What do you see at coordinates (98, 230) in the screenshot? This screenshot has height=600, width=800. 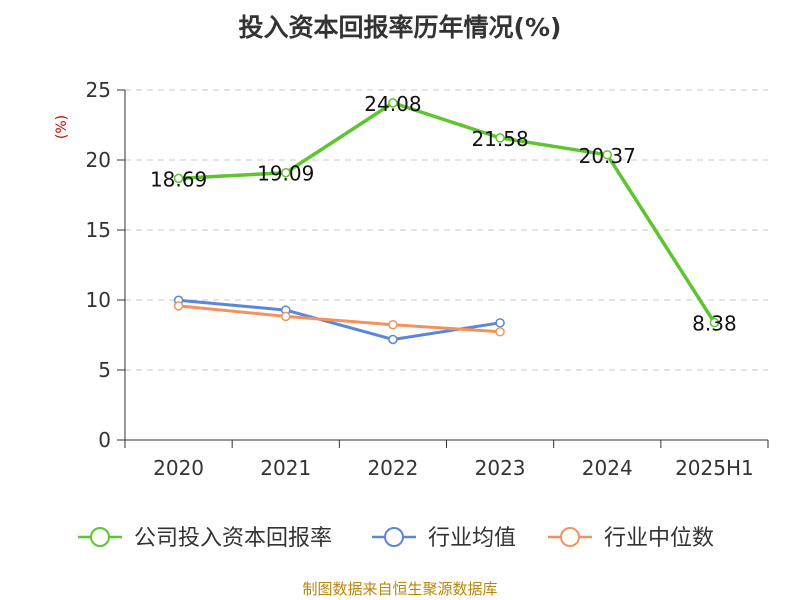 I see `y-tick-label: 15` at bounding box center [98, 230].